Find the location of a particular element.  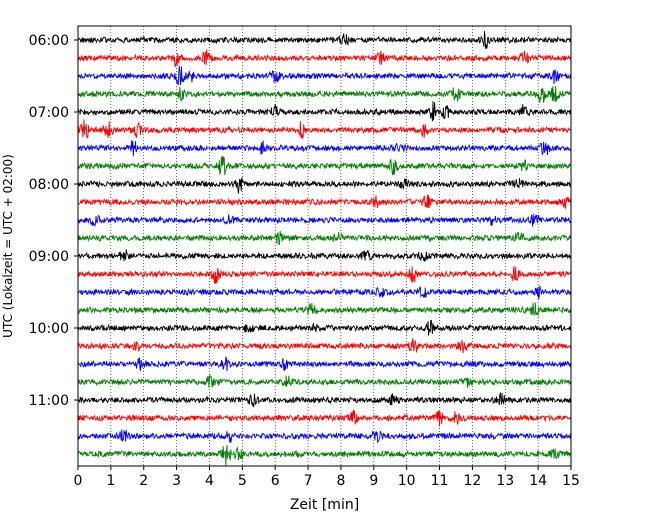

x-tick-label: 14 is located at coordinates (538, 481).